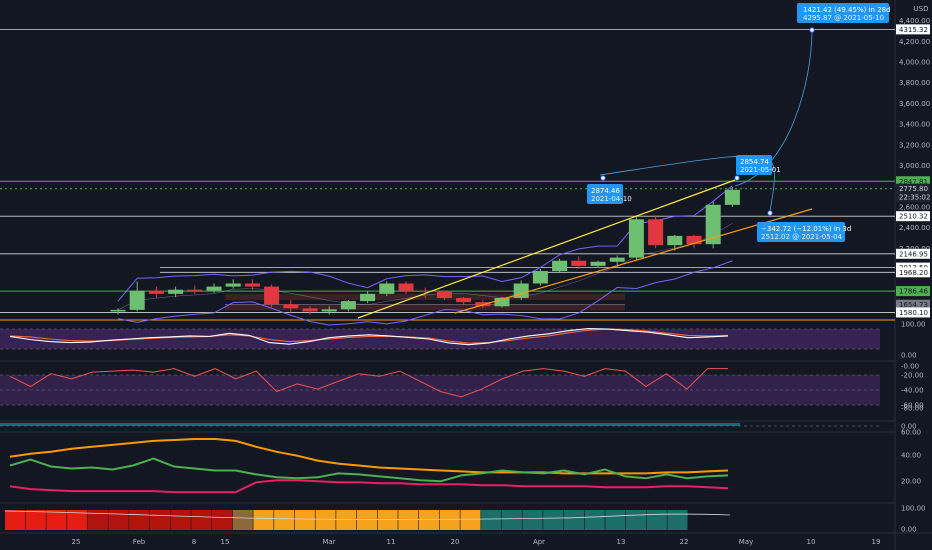 This screenshot has height=550, width=932. I want to click on anchor-point-d, so click(812, 30).